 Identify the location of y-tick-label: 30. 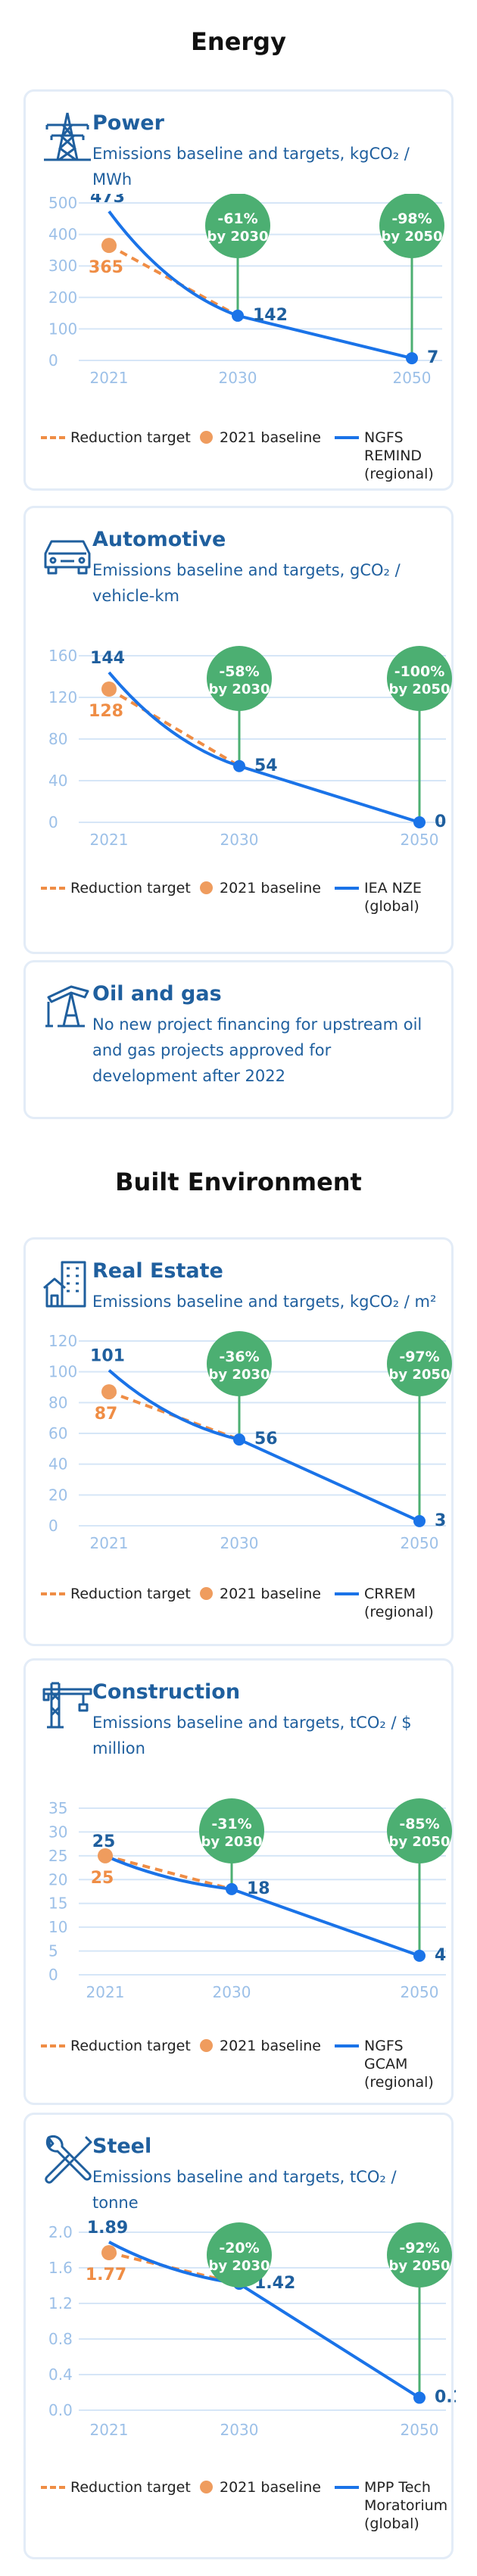
(57, 1832).